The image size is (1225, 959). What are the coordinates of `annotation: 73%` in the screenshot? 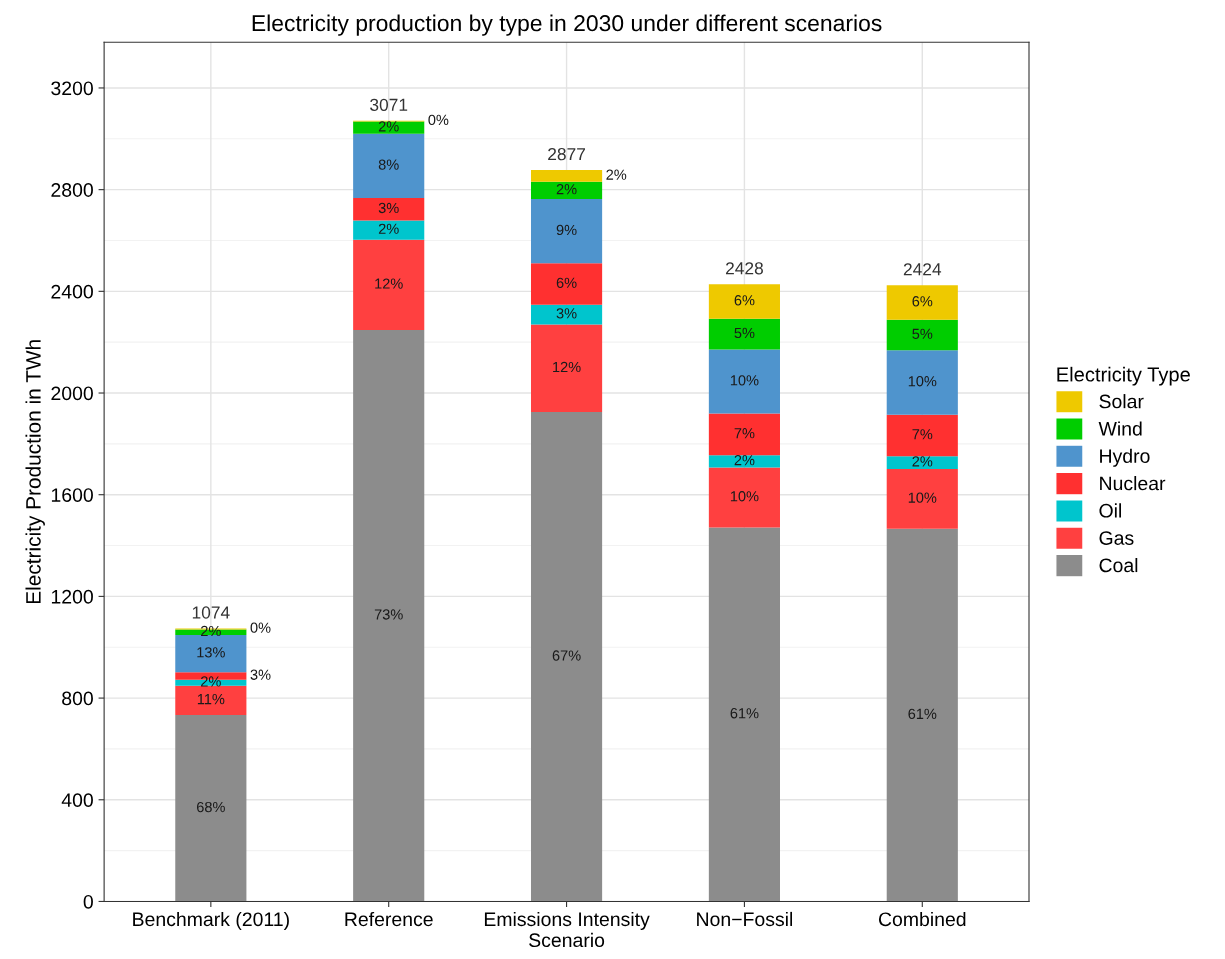 It's located at (388, 614).